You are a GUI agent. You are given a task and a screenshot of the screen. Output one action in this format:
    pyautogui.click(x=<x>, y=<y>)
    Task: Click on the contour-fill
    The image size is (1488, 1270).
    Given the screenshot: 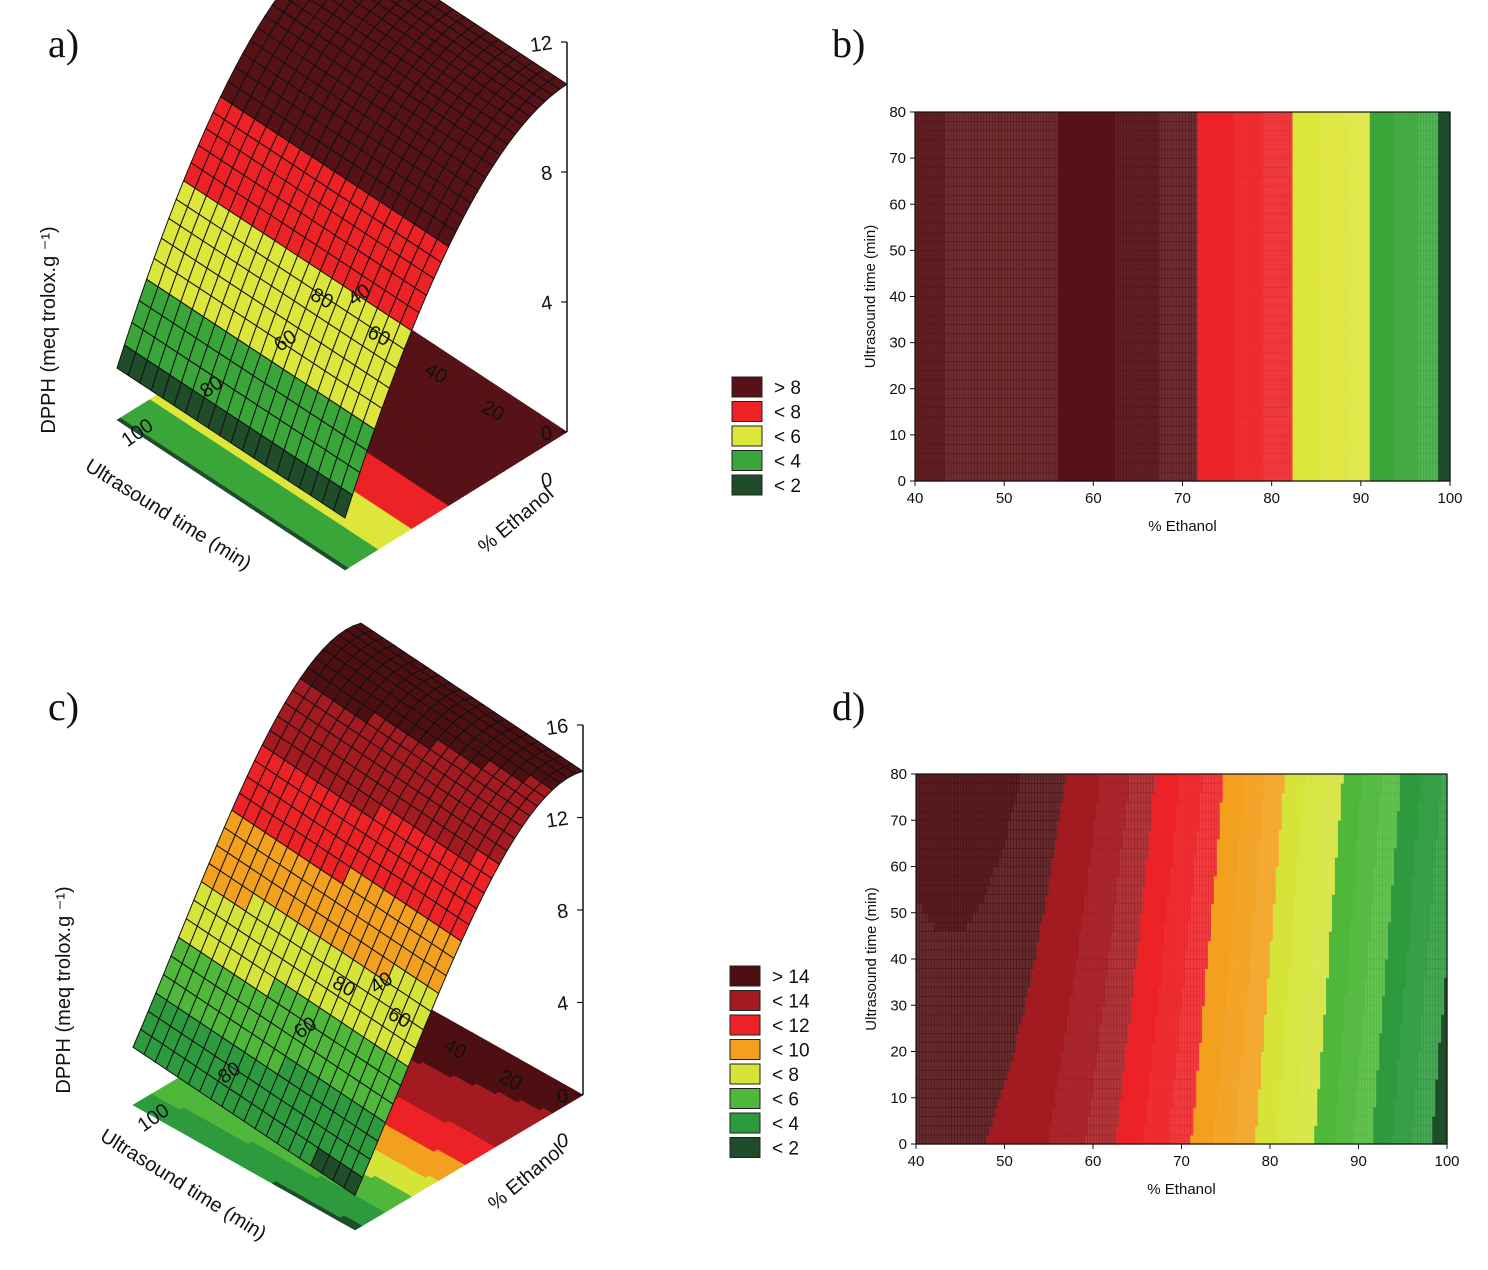 What is the action you would take?
    pyautogui.click(x=1183, y=297)
    